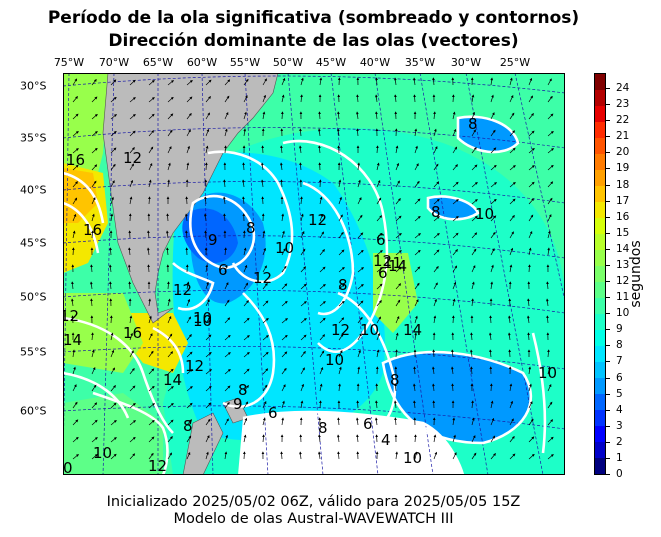 The image size is (661, 537). What do you see at coordinates (608, 265) in the screenshot?
I see `colorbar-tick-mark` at bounding box center [608, 265].